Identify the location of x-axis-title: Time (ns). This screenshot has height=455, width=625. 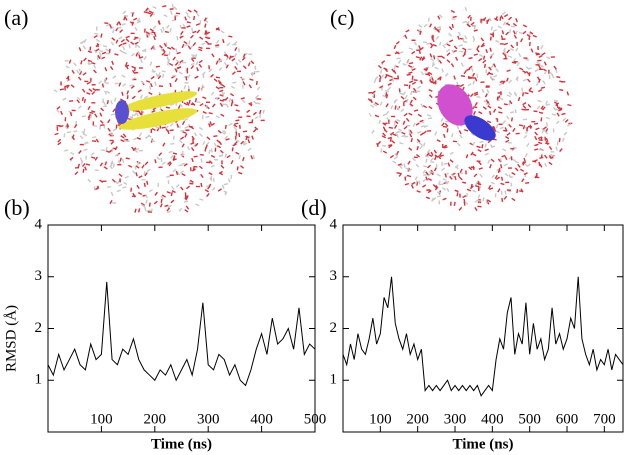
(181, 444).